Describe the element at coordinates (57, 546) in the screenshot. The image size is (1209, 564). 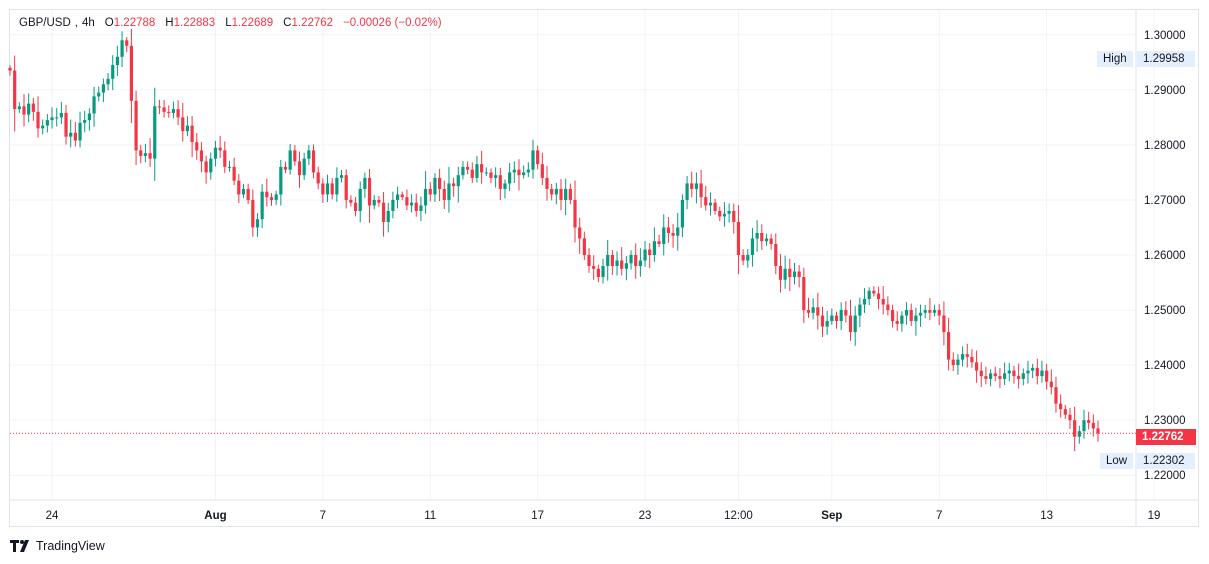
I see `brand-footer: TradingView` at that location.